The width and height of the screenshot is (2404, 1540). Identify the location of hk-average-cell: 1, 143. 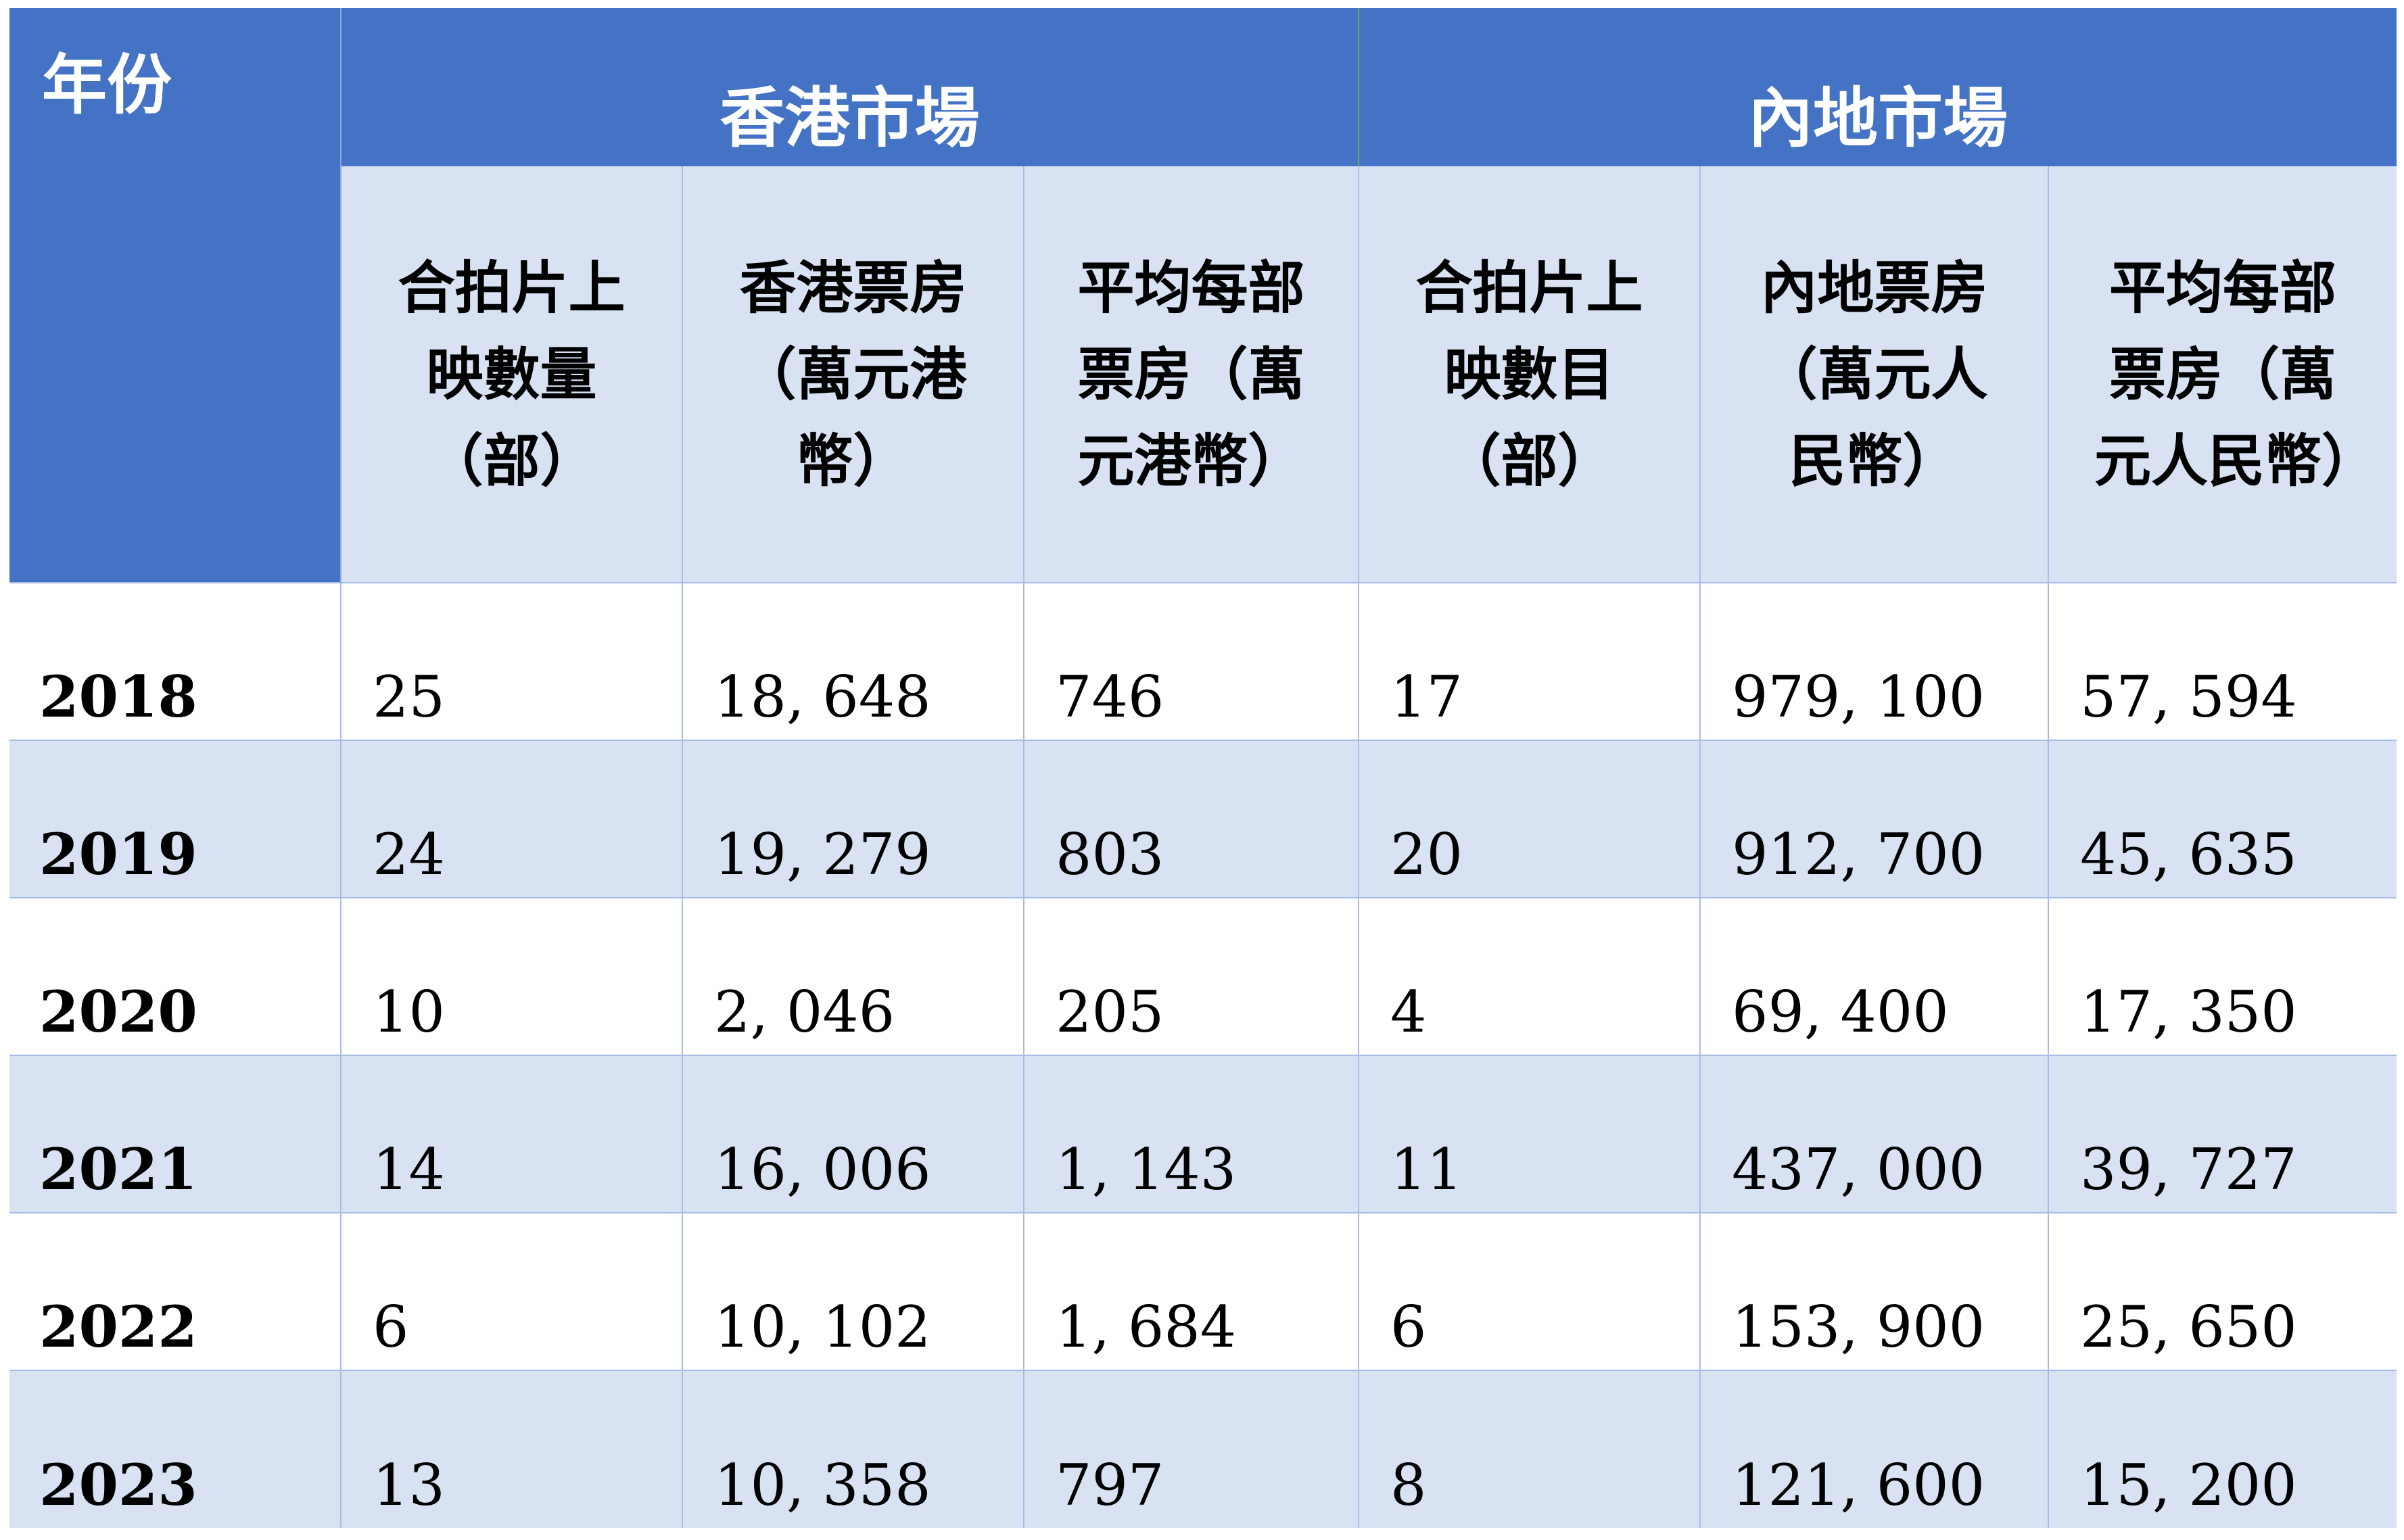
(1191, 1134).